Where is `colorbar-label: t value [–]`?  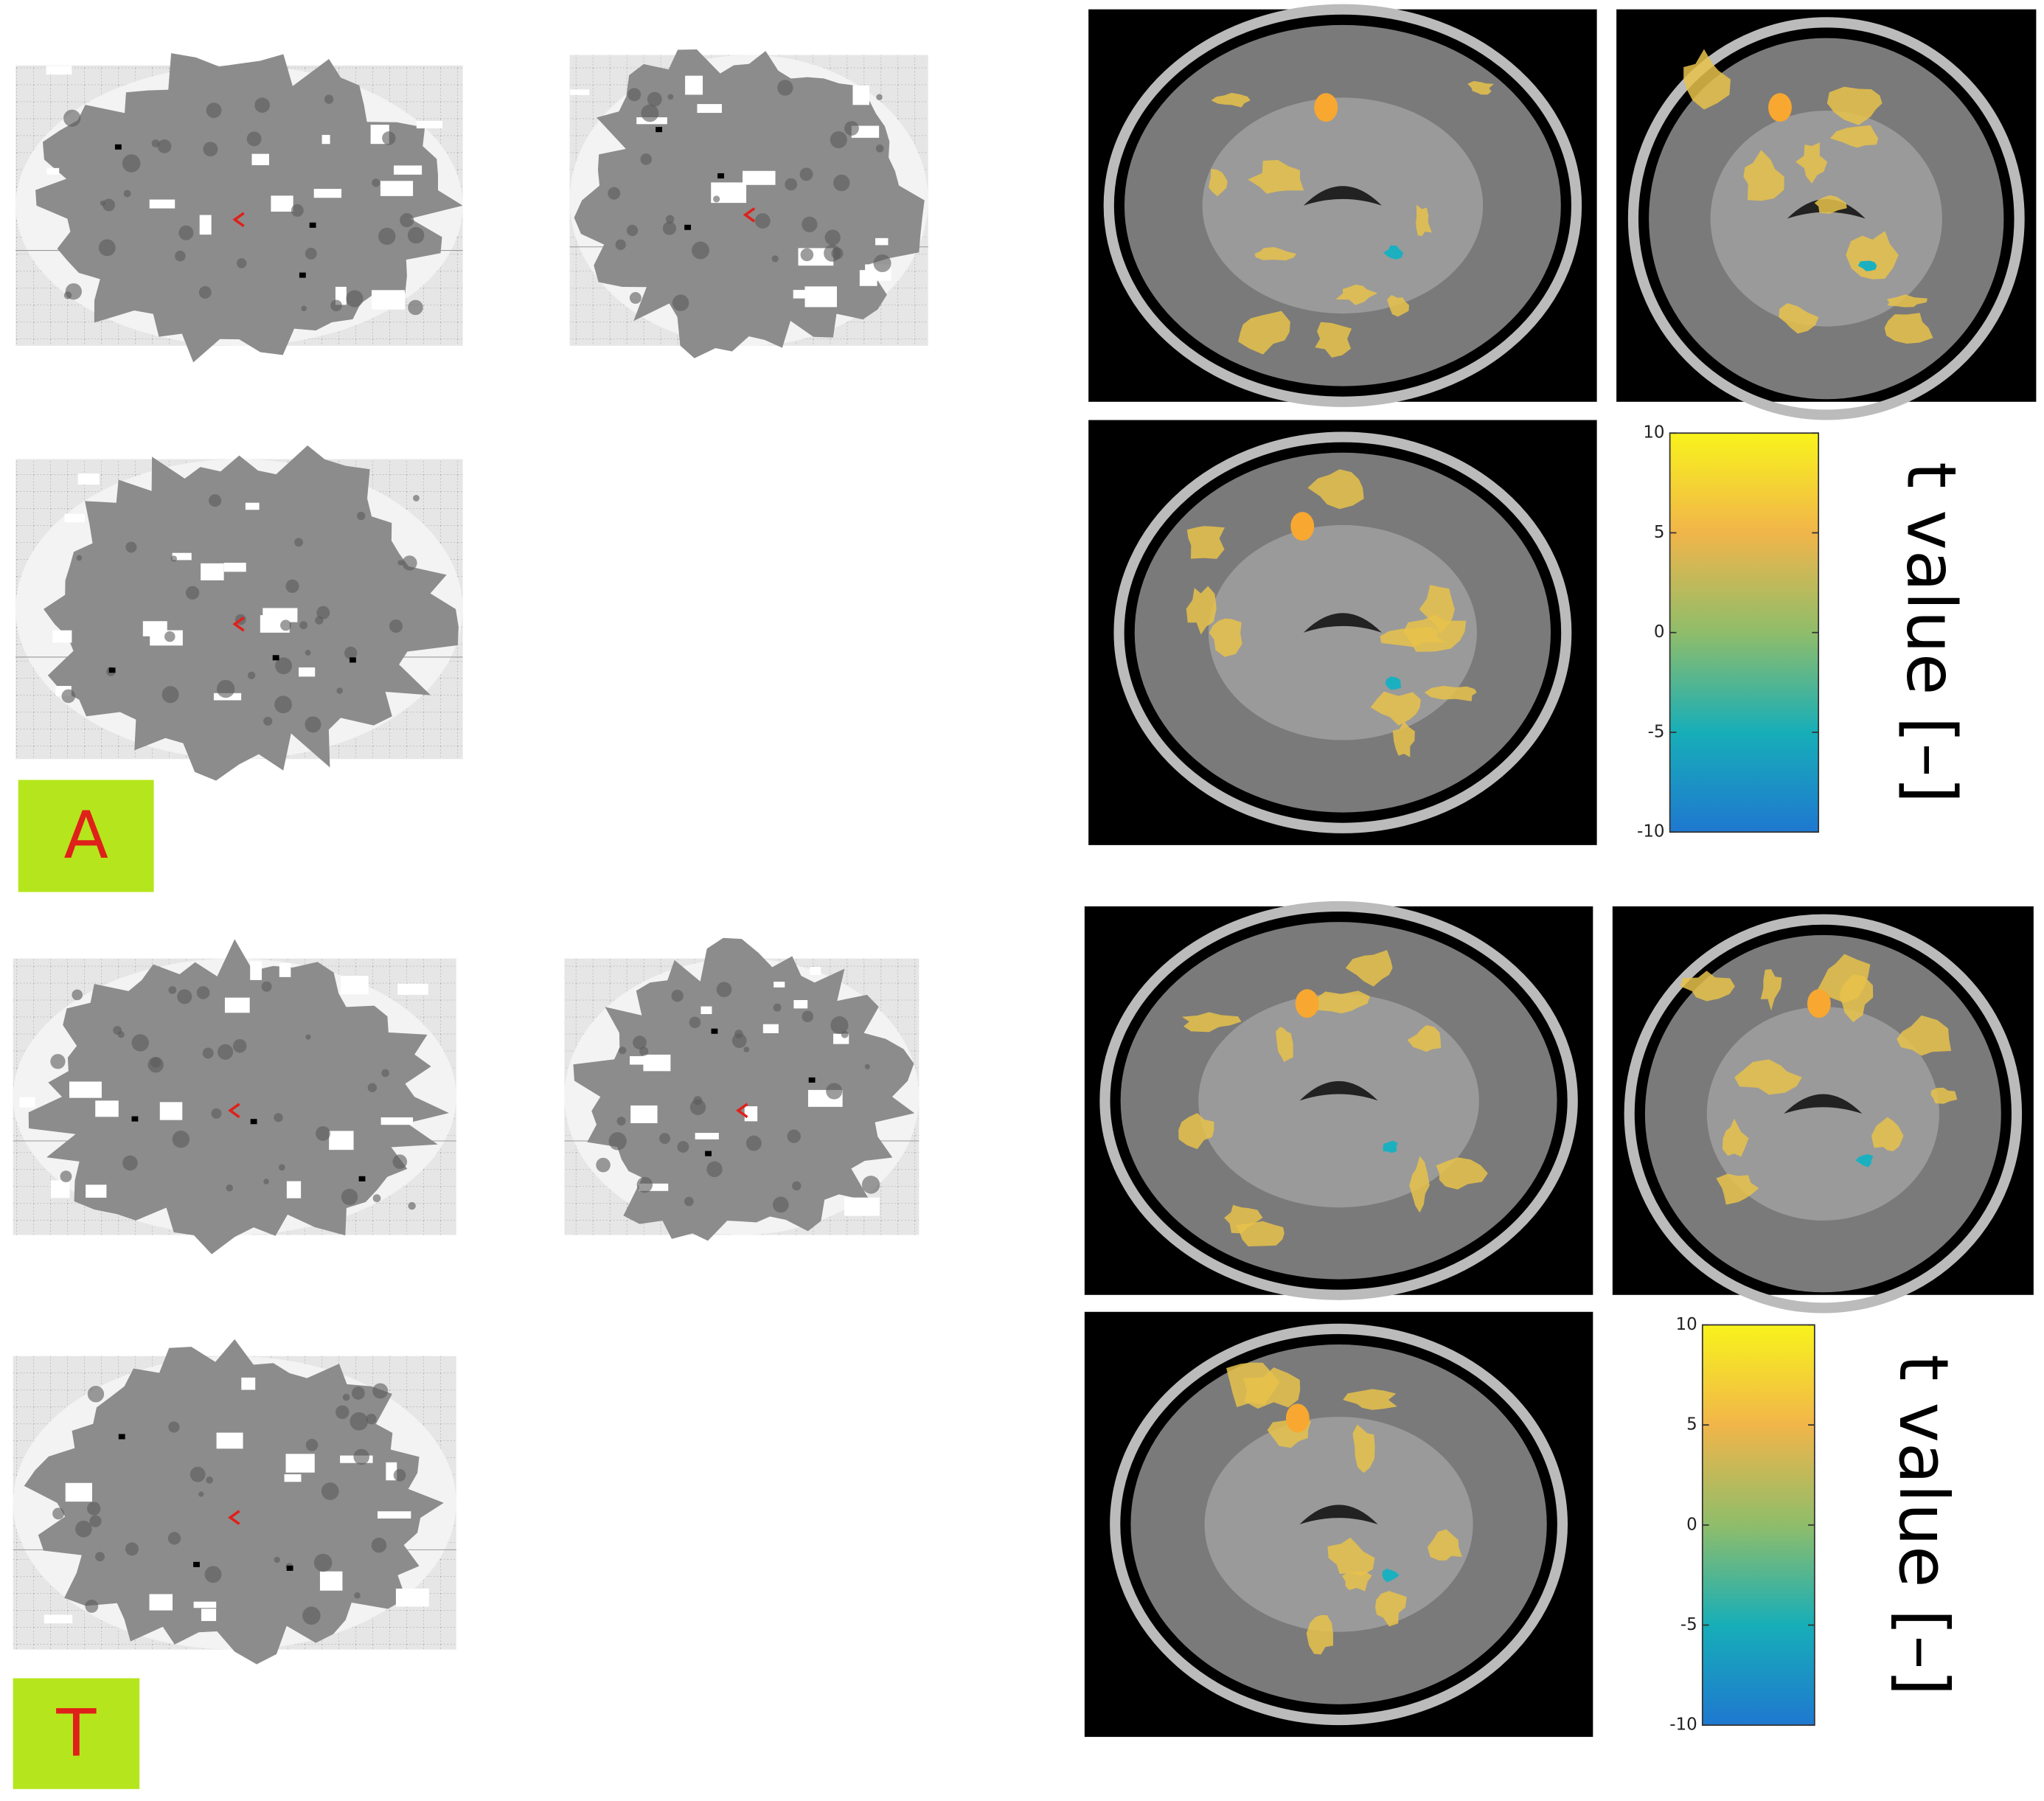 colorbar-label: t value [–] is located at coordinates (1931, 632).